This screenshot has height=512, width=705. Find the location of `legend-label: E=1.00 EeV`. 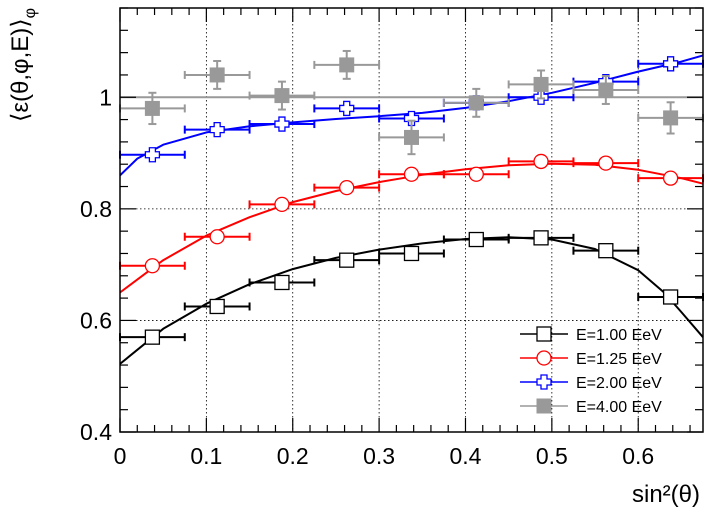

legend-label: E=1.00 EeV is located at coordinates (619, 335).